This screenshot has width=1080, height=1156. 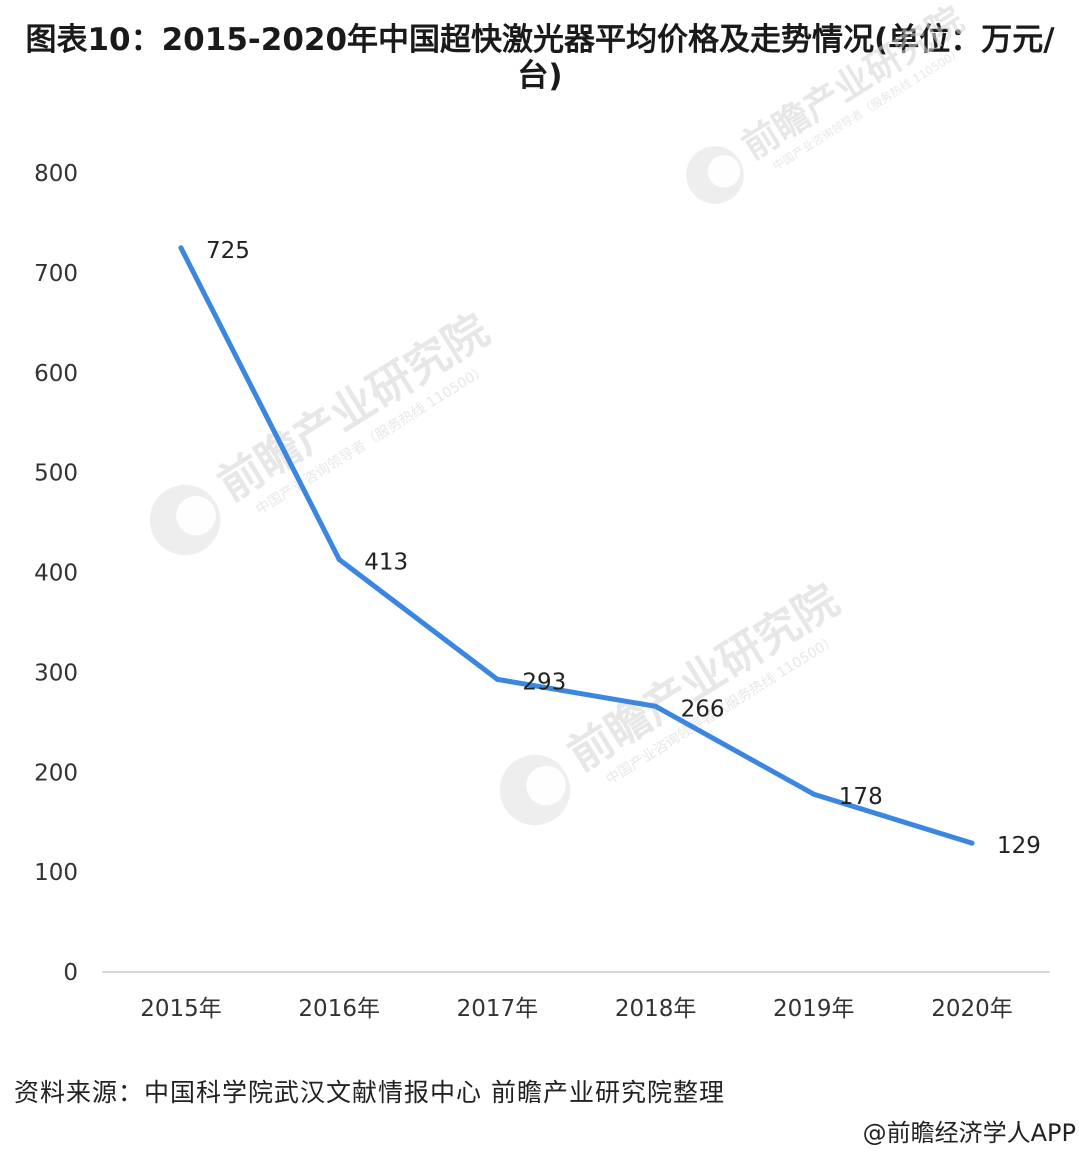 What do you see at coordinates (56, 374) in the screenshot?
I see `y-tick-label: 600` at bounding box center [56, 374].